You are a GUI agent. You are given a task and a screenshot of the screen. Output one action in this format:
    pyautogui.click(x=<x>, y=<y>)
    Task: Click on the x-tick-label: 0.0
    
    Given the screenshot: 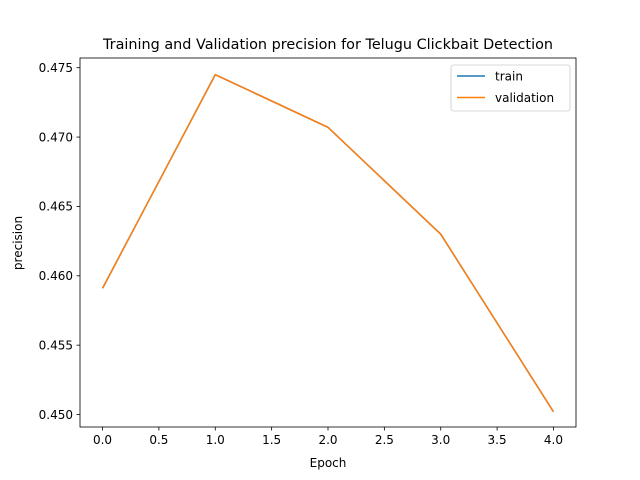 What is the action you would take?
    pyautogui.click(x=102, y=440)
    